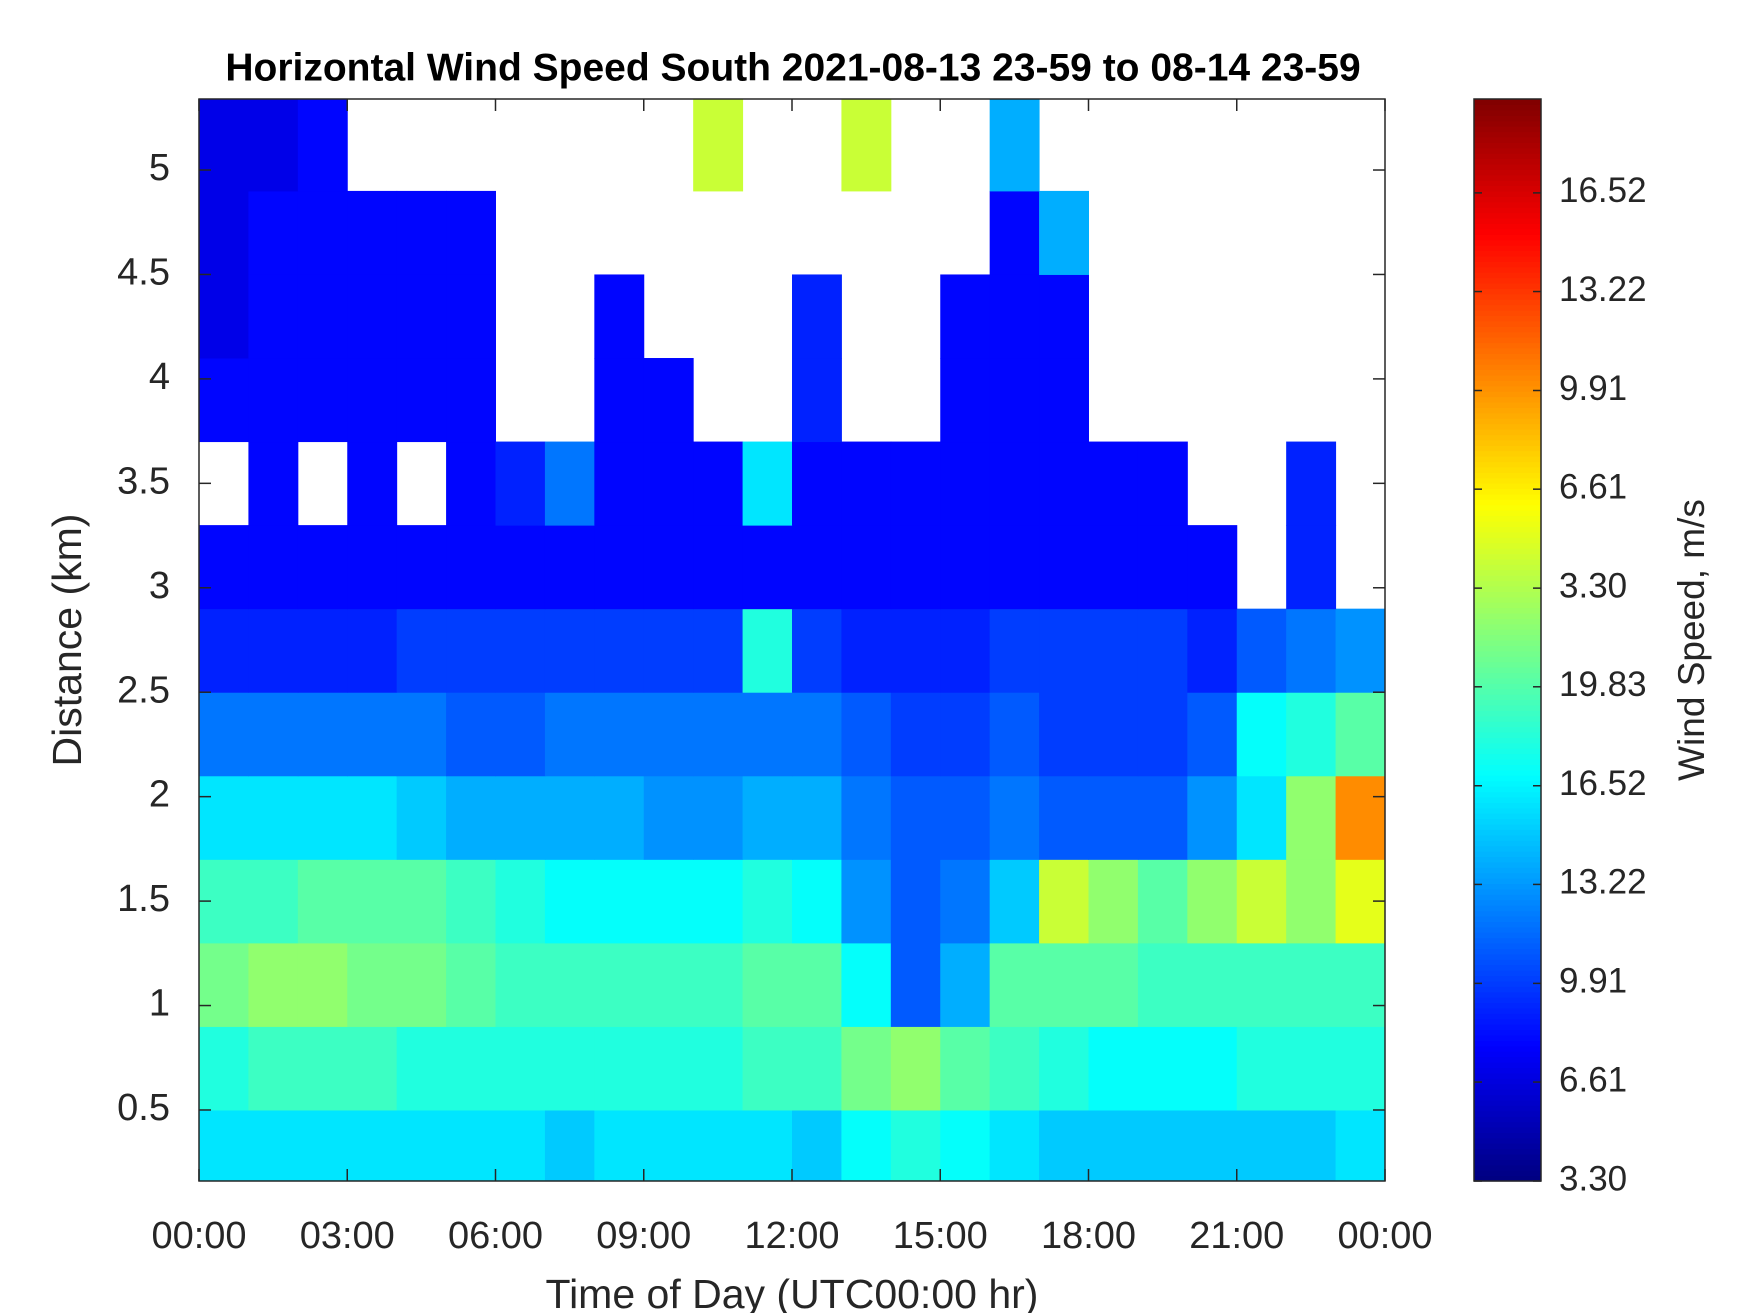  I want to click on colorbar-label: Wind Speed, m/s, so click(1691, 640).